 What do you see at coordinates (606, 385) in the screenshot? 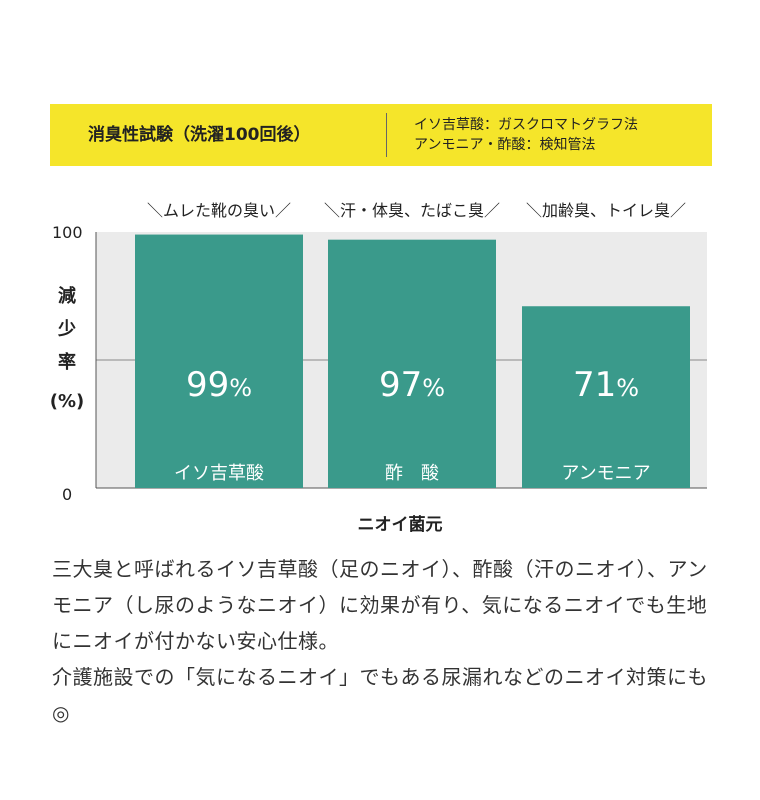
I see `bar-value-label-3: 71%` at bounding box center [606, 385].